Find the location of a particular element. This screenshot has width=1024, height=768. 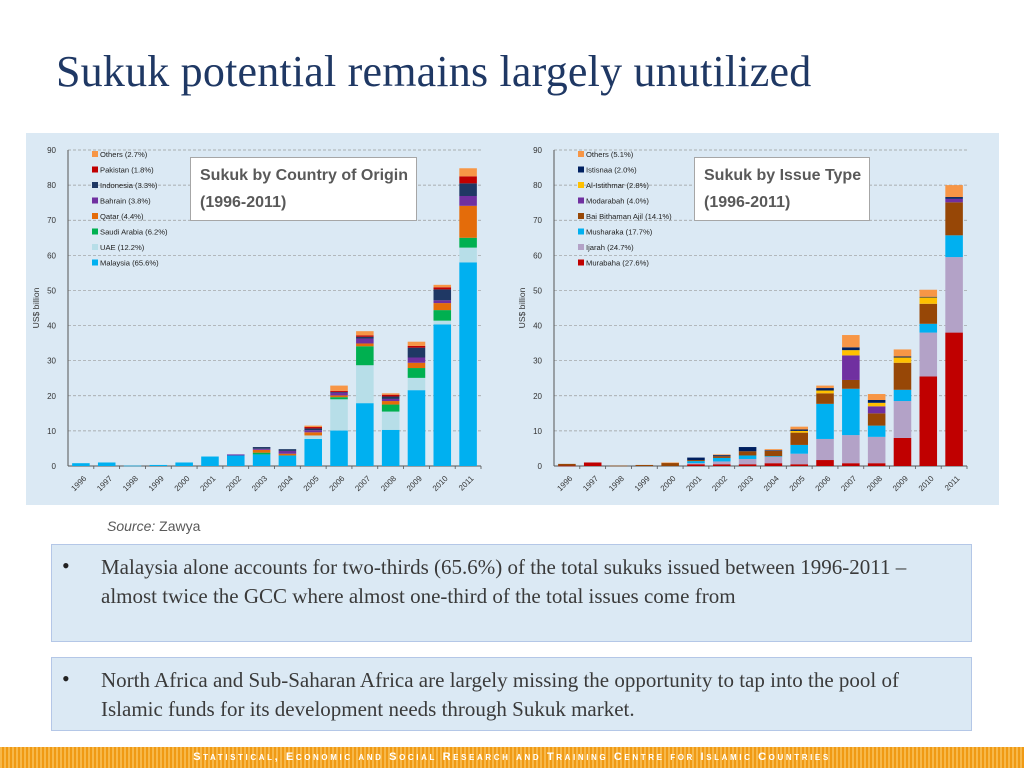

y-tick-label: 0 is located at coordinates (540, 466).